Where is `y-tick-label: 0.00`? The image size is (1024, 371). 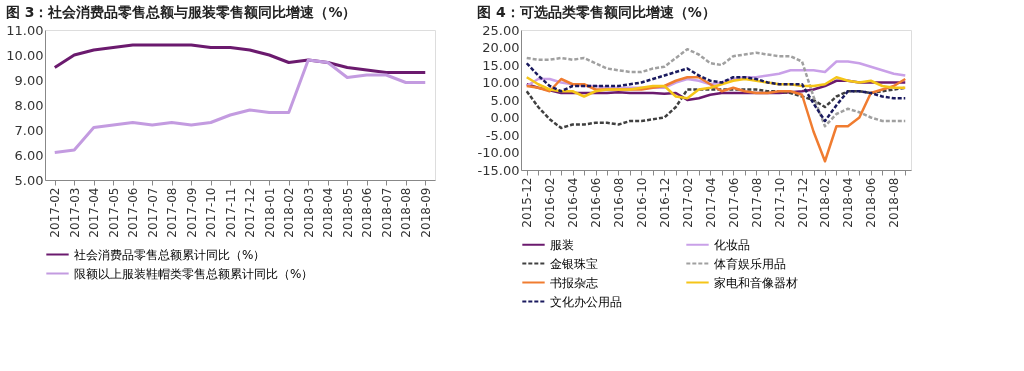 y-tick-label: 0.00 is located at coordinates (505, 117).